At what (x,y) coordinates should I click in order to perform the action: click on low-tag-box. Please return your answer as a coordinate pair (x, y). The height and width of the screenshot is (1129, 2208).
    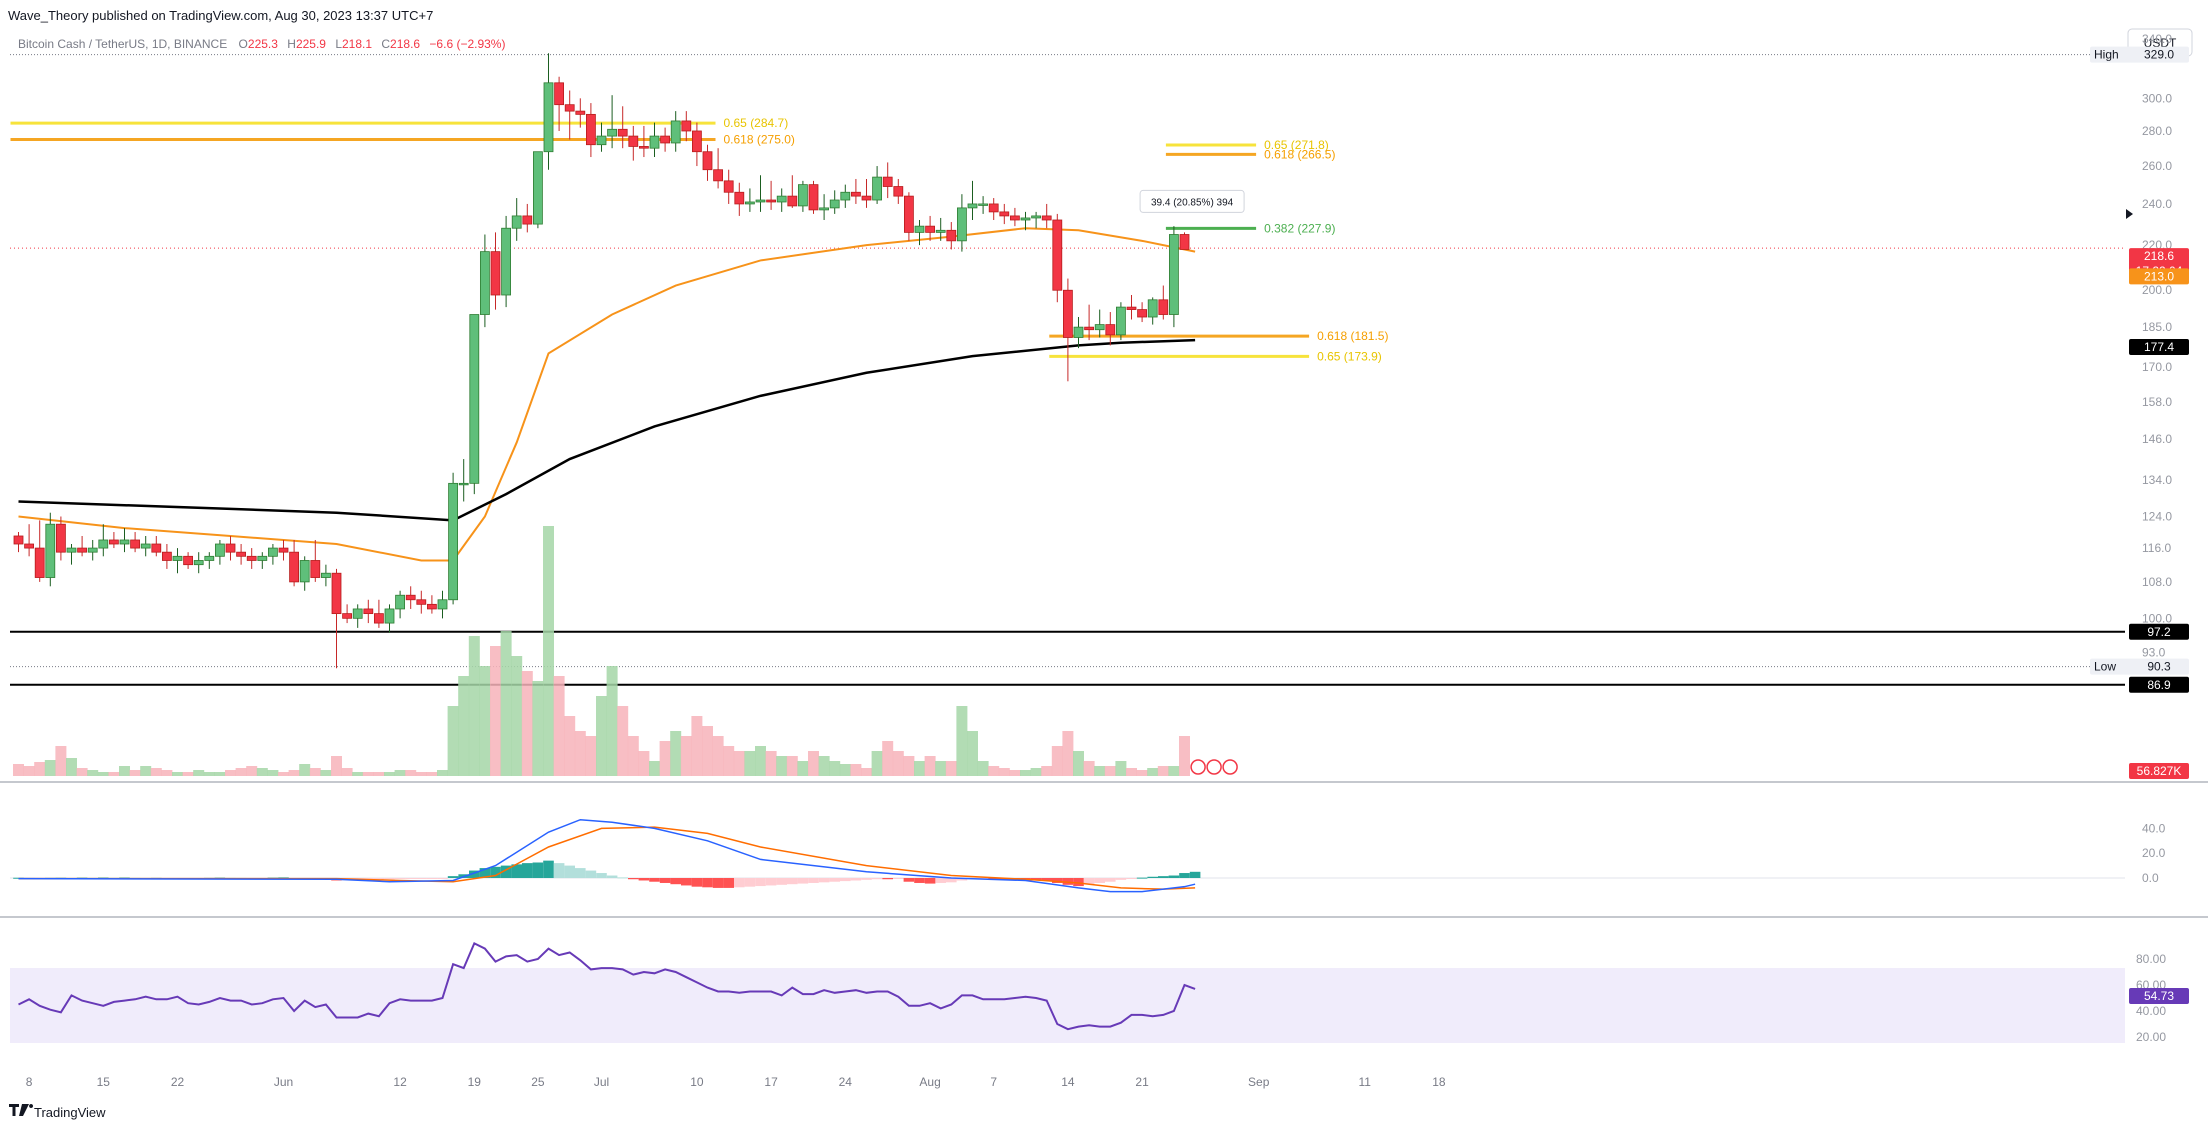
    Looking at the image, I should click on (2139, 666).